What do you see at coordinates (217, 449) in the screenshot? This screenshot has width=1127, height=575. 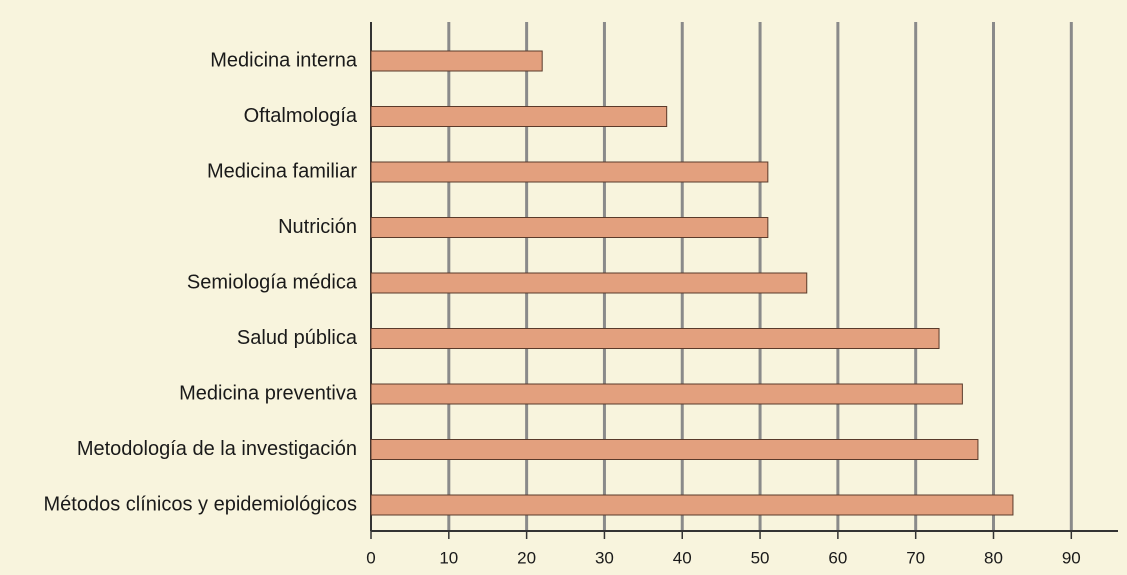 I see `y-tick-label: Metodología de la investigación` at bounding box center [217, 449].